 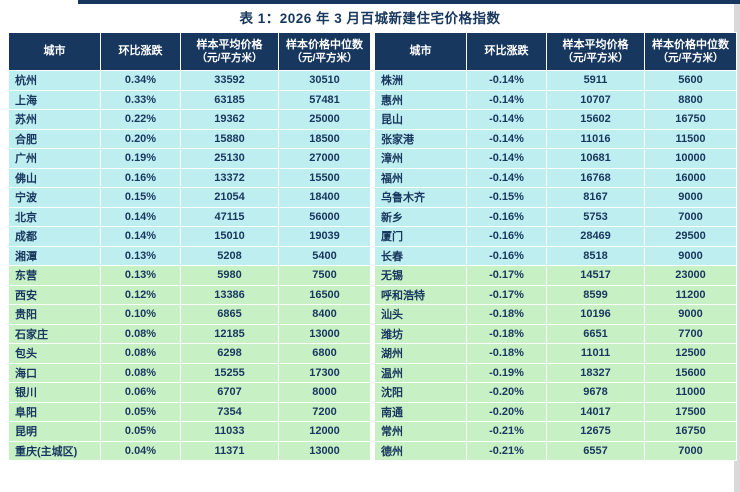 I want to click on avg-price-cell: 6651, so click(x=595, y=333).